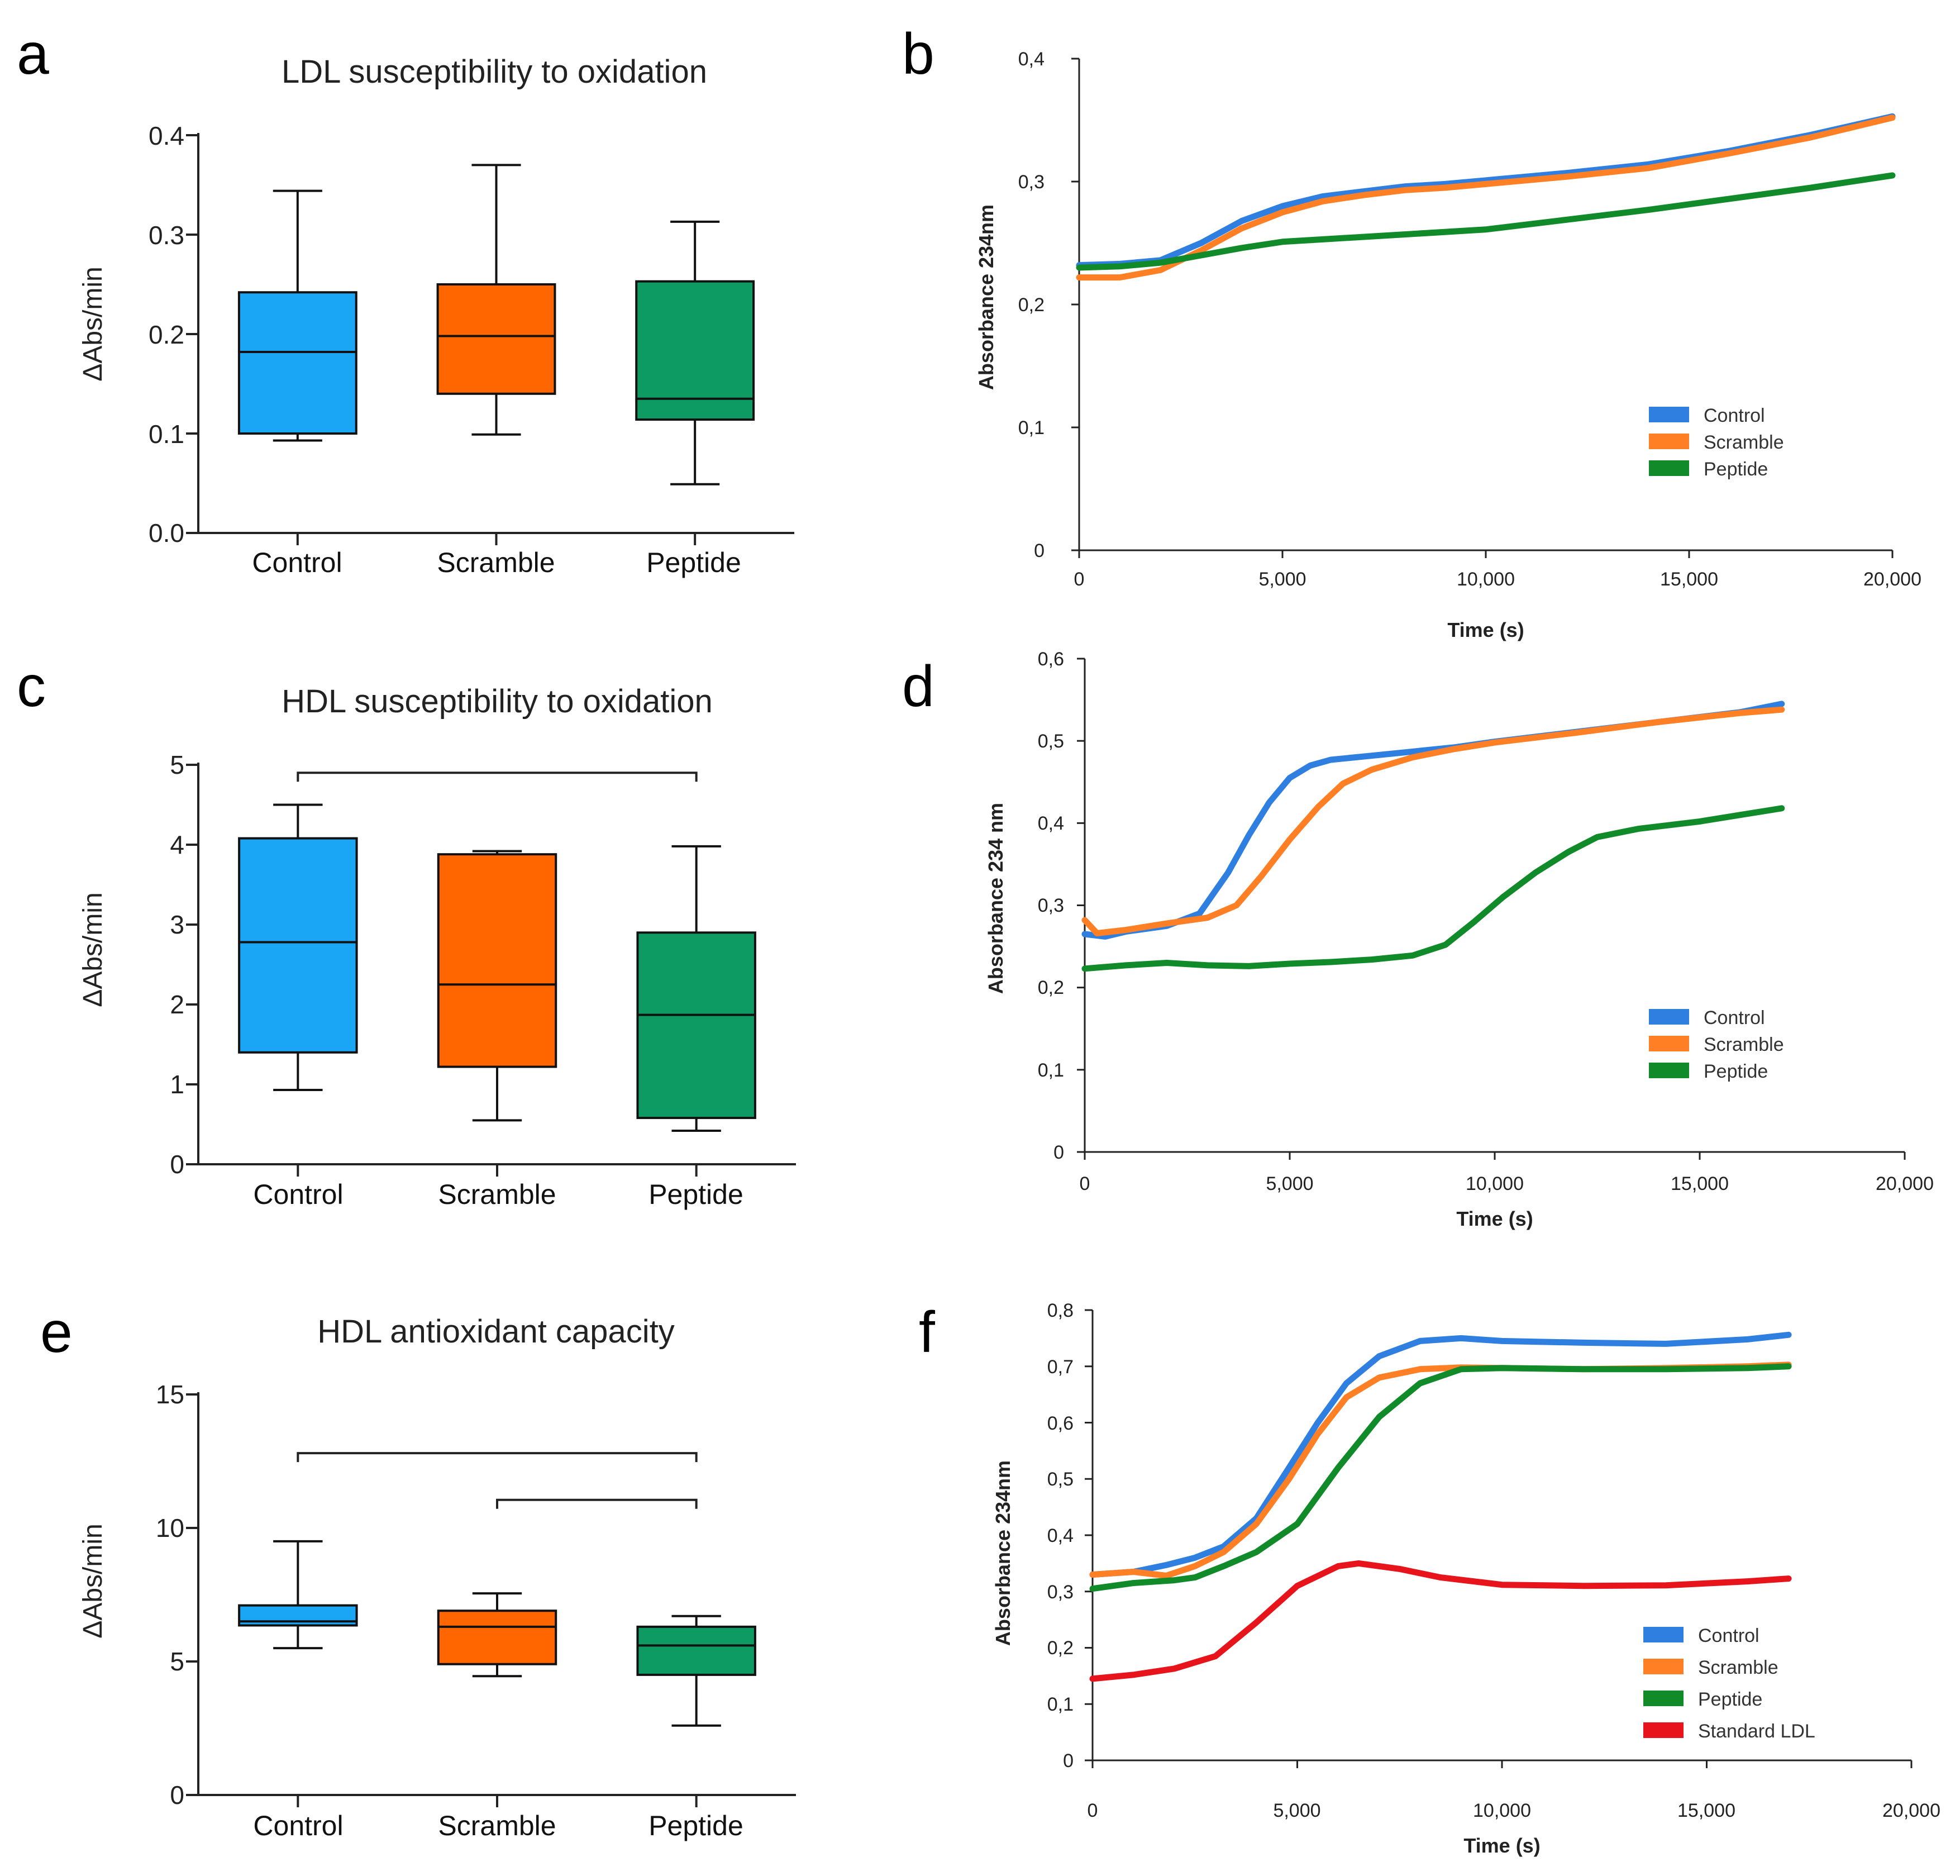 This screenshot has height=1876, width=1960. What do you see at coordinates (177, 844) in the screenshot?
I see `panel-c-ytick-4: 4` at bounding box center [177, 844].